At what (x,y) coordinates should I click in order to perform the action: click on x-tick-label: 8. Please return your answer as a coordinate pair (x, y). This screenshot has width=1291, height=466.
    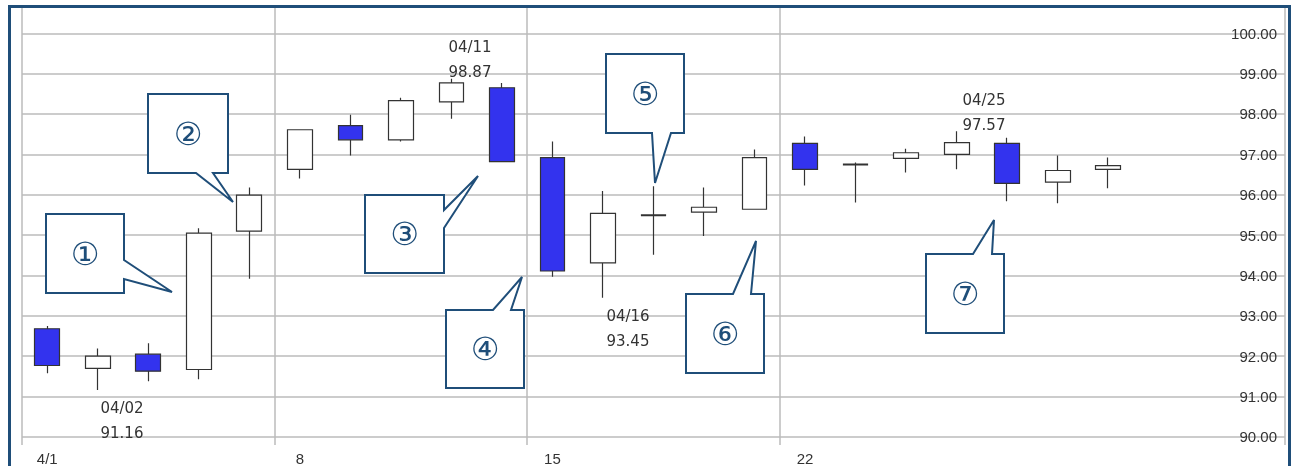
    Looking at the image, I should click on (300, 458).